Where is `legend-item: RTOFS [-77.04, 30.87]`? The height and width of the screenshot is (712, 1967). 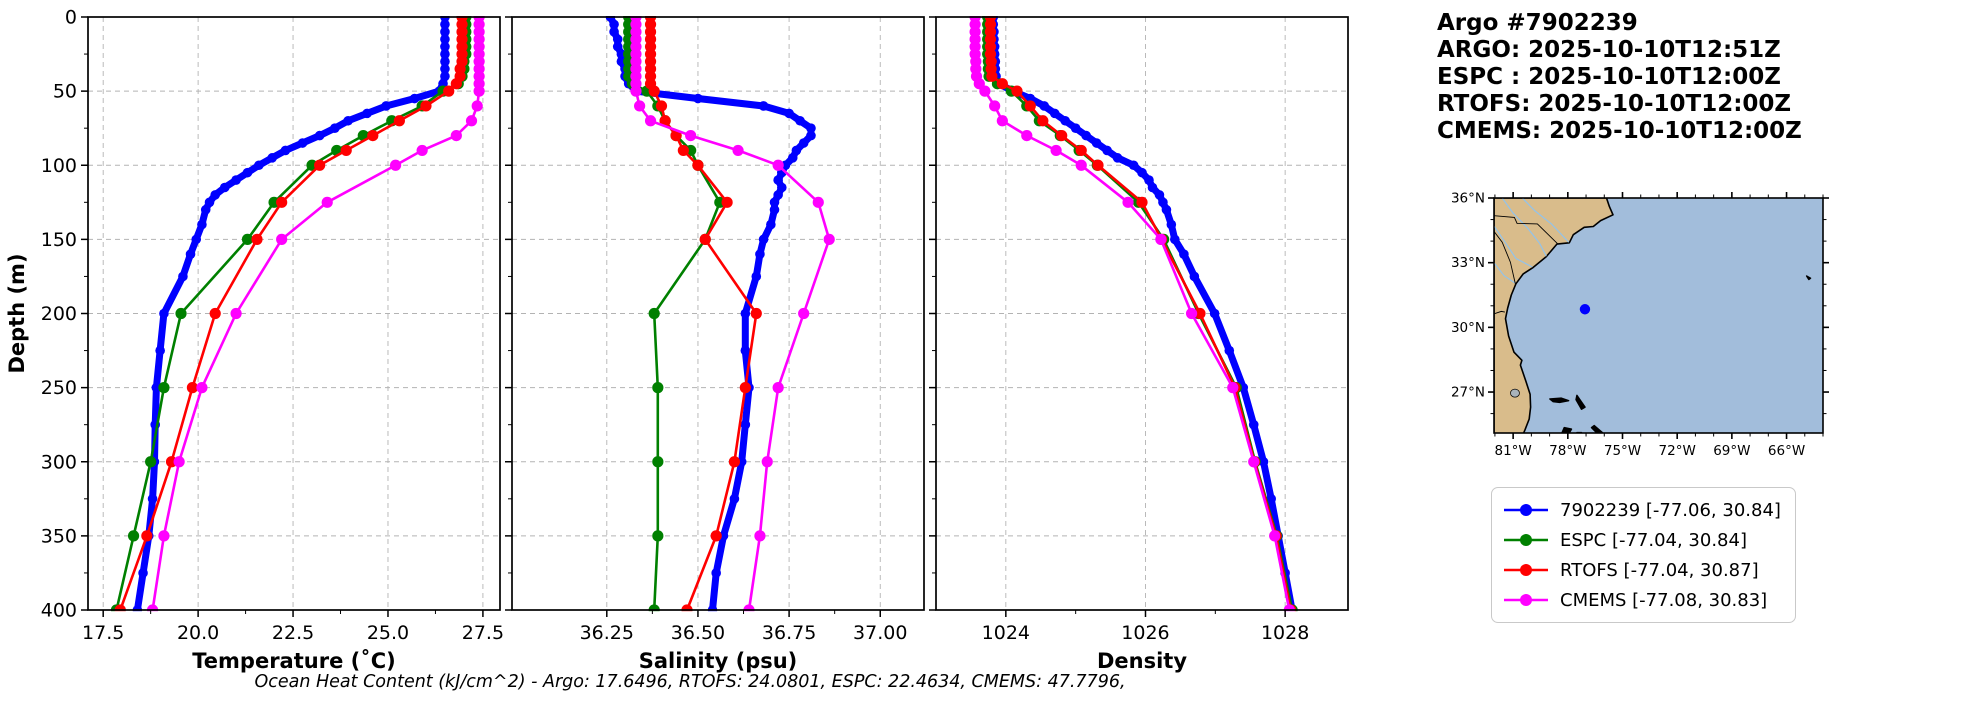
legend-item: RTOFS [-77.04, 30.87] is located at coordinates (1641, 570).